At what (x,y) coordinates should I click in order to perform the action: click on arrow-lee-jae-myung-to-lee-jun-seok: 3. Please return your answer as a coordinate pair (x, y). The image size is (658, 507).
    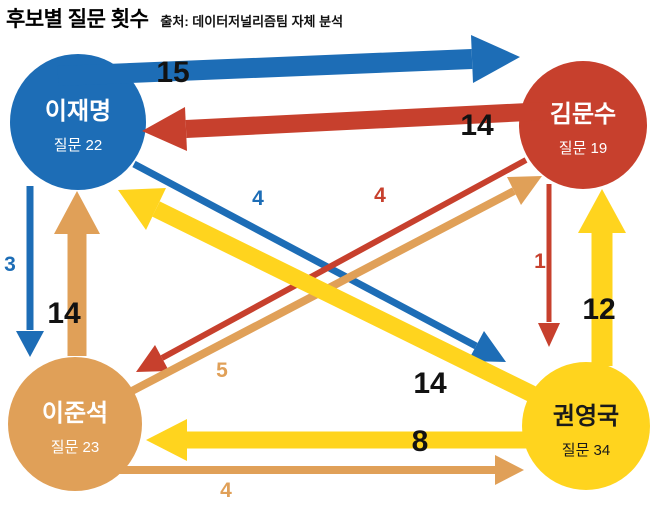
    Looking at the image, I should click on (24, 271).